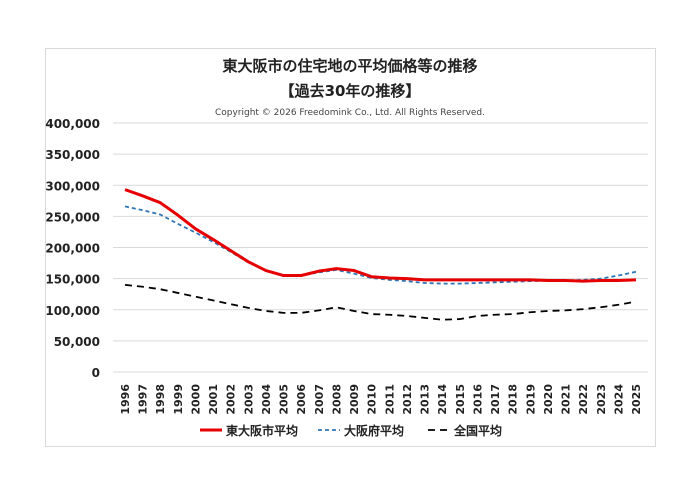  I want to click on x-tick-label: 2008, so click(336, 399).